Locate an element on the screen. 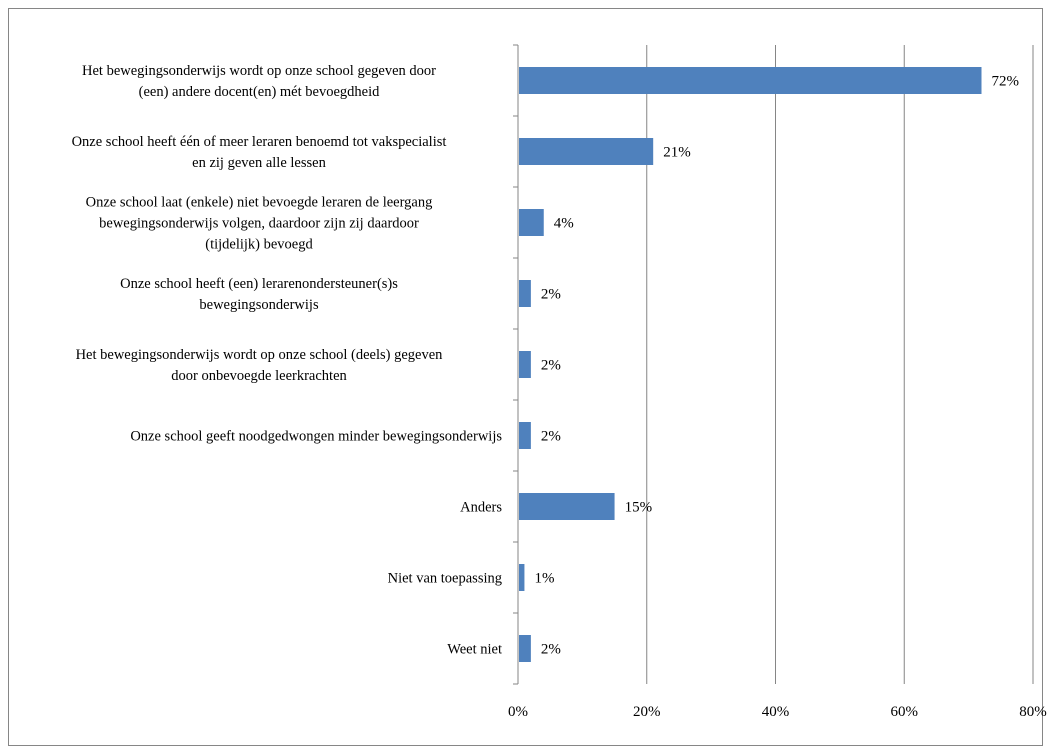 The height and width of the screenshot is (756, 1053). data-label: 4% is located at coordinates (564, 224).